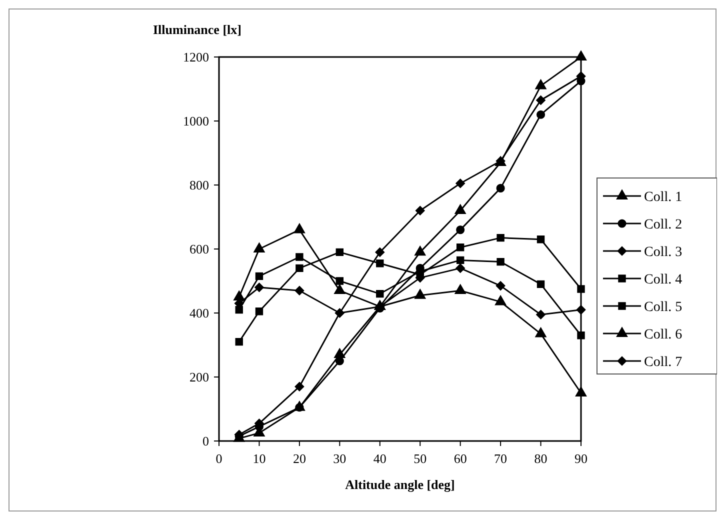 The width and height of the screenshot is (725, 520). I want to click on y-tick-label: 1200, so click(196, 57).